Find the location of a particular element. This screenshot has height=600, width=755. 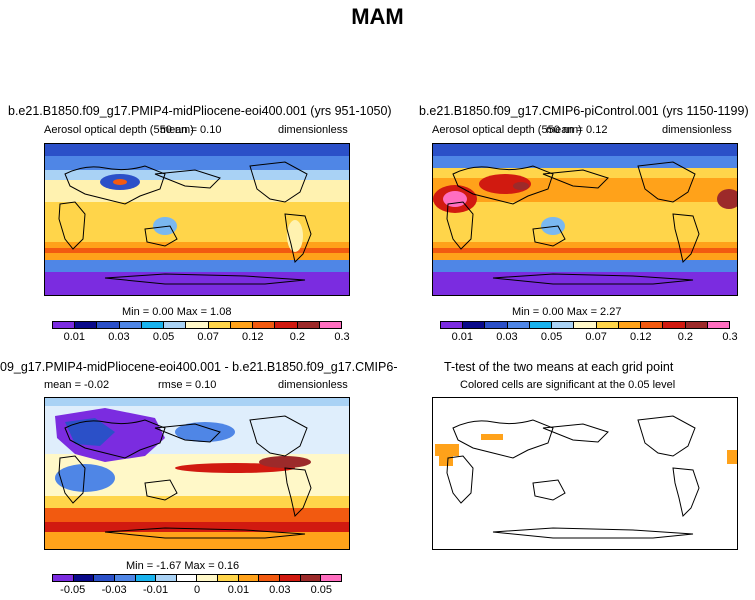

panel1-variable-label: Aerosol optical depth (550 nm) is located at coordinates (119, 130).